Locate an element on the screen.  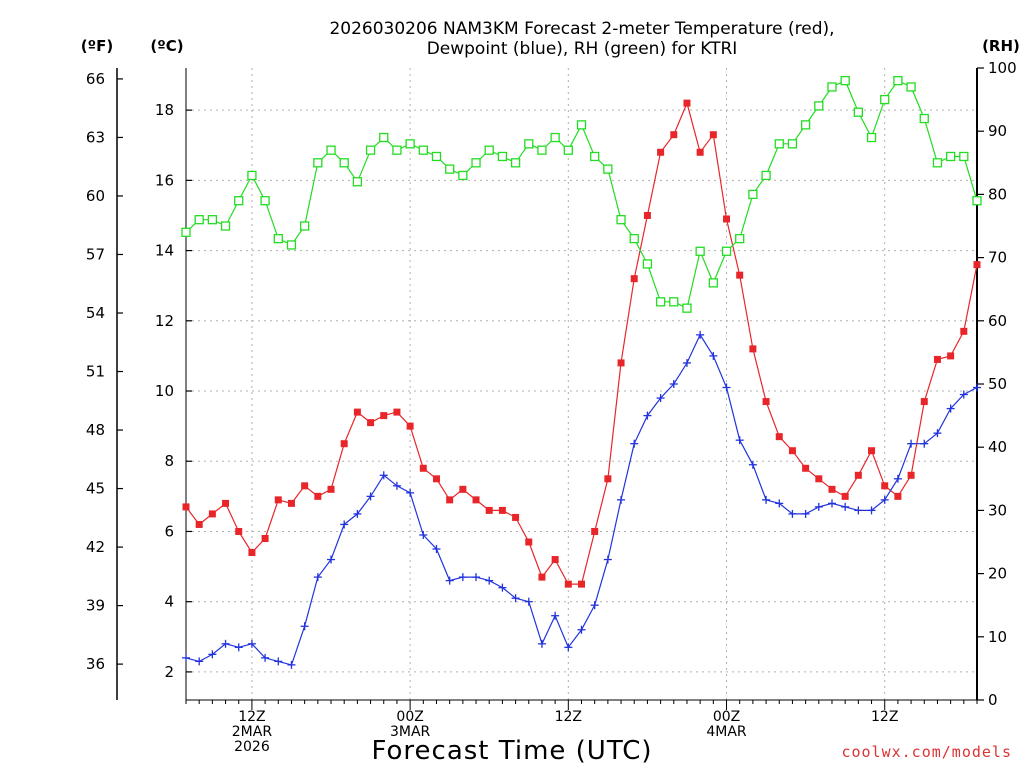
fahrenheit-tick-label: 36 is located at coordinates (95, 664).